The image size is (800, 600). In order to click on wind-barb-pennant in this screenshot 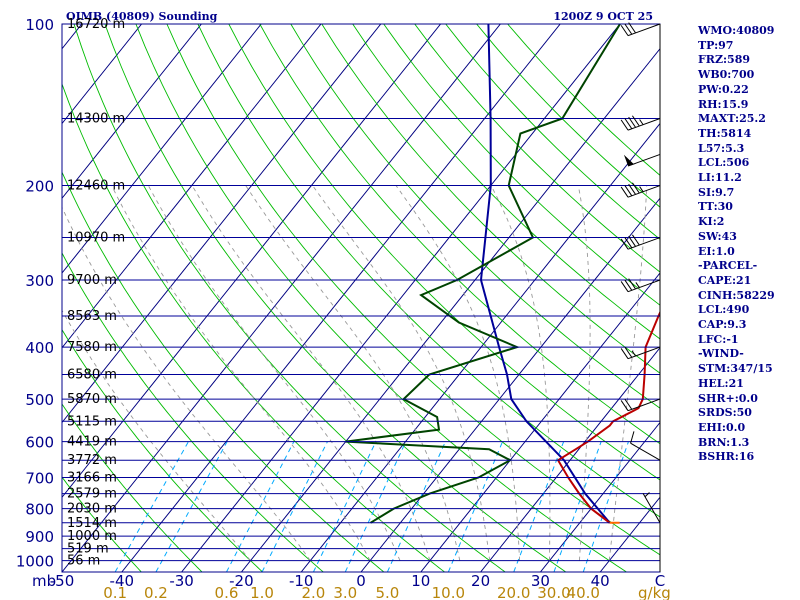, I will do `click(628, 160)`.